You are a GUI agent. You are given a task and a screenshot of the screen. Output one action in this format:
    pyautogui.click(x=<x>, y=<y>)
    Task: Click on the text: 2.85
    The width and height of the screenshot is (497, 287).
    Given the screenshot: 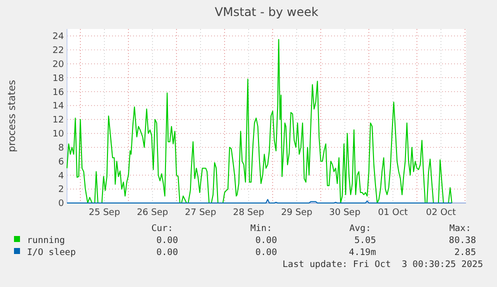 What is the action you would take?
    pyautogui.click(x=465, y=253)
    